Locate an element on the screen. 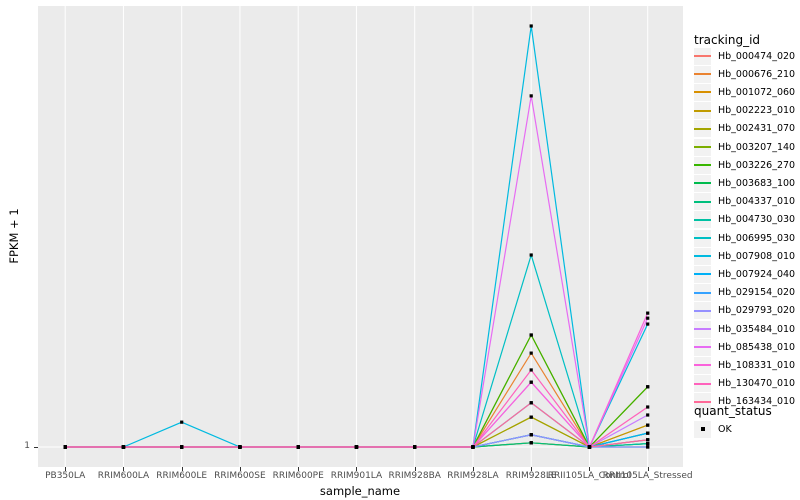  black-square-icon is located at coordinates (702, 429).